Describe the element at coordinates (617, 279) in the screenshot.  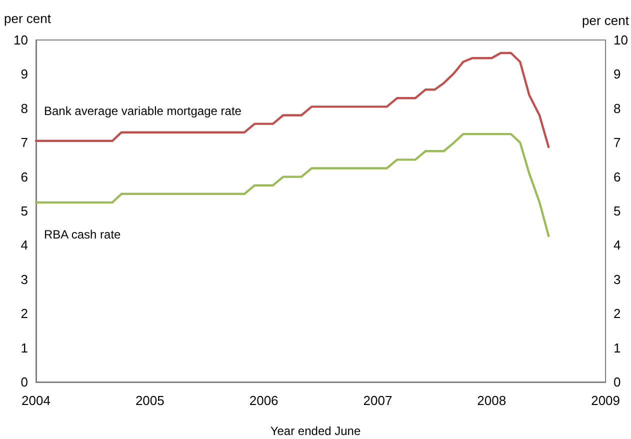
I see `y2-tick-label: 3` at that location.